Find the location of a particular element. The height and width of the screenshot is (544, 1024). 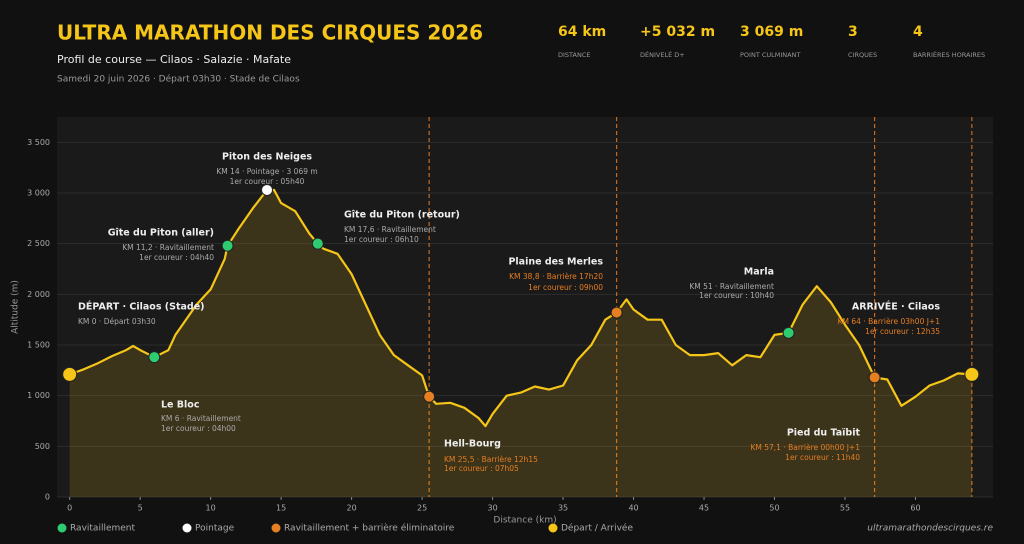

footer: ultramarathondescirques.re is located at coordinates (930, 529).